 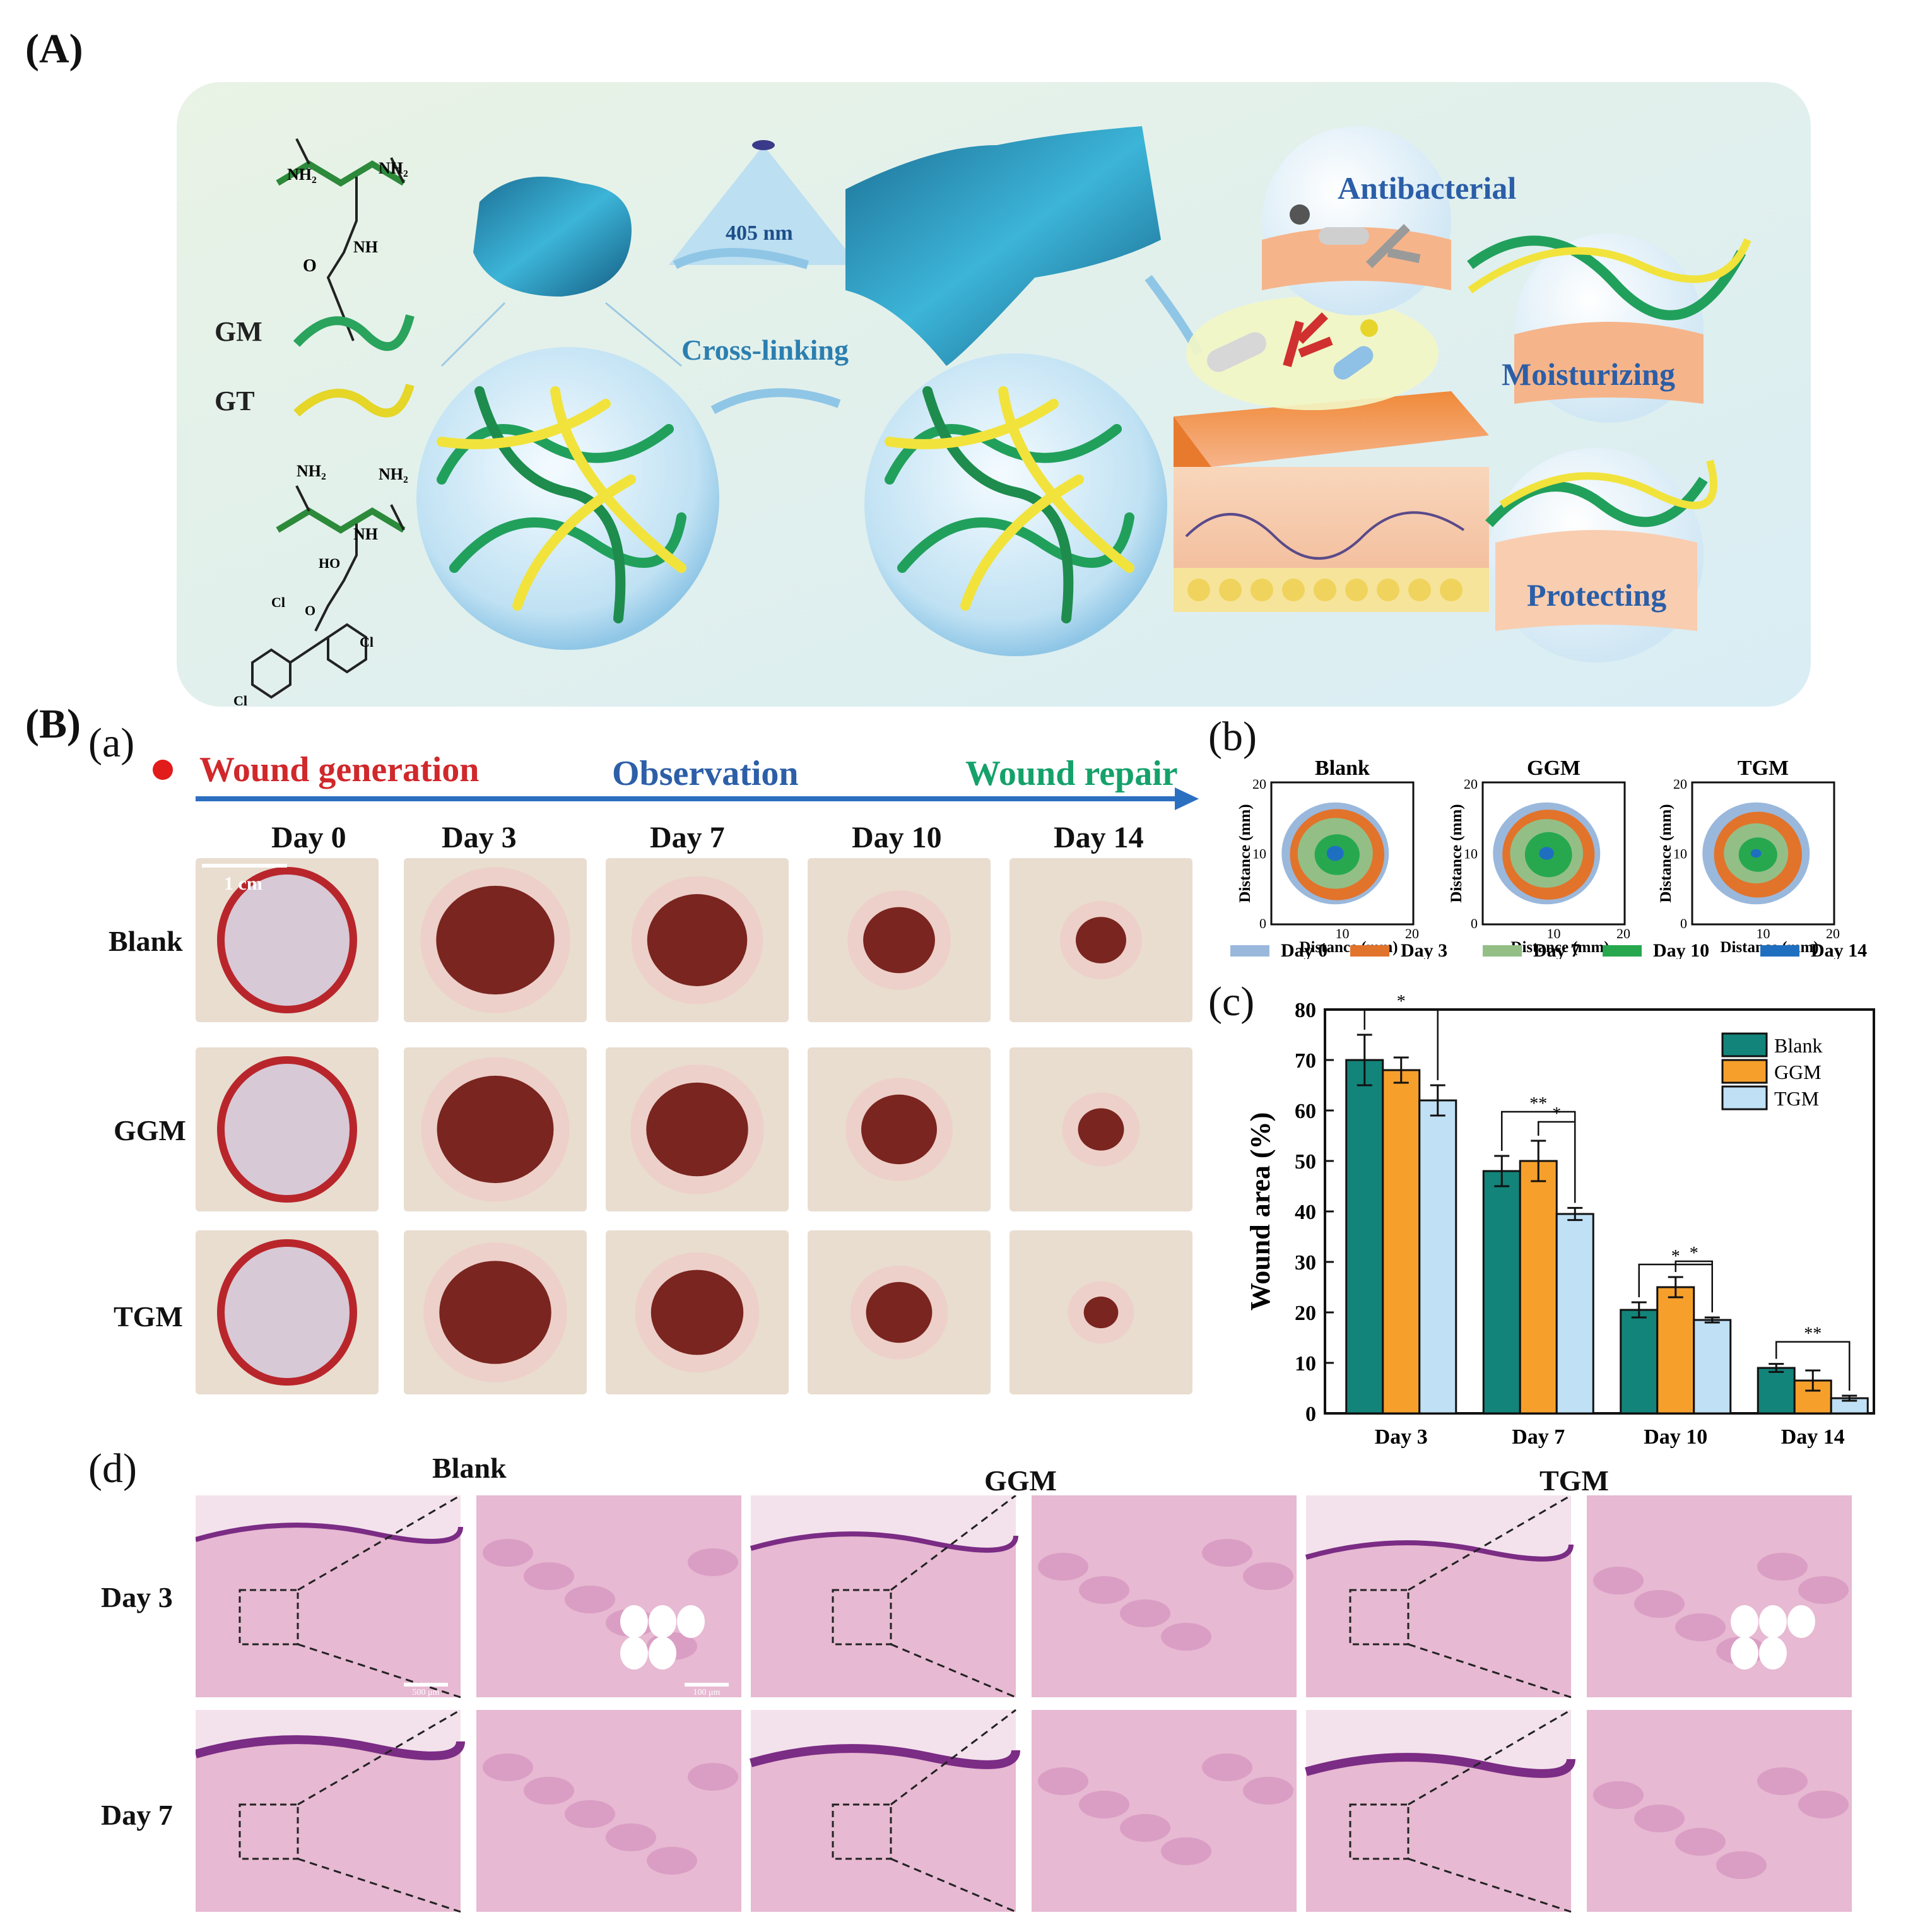 I want to click on wound-photos: 1 cm, so click(x=694, y=1126).